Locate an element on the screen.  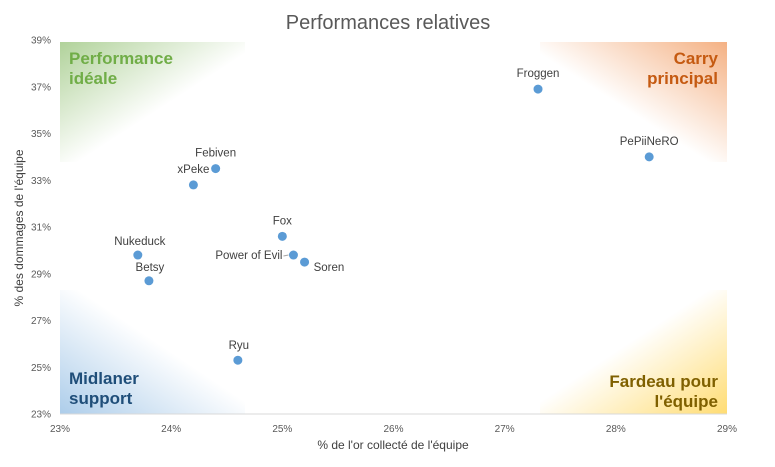
corner-label-top-left: idéale is located at coordinates (93, 78).